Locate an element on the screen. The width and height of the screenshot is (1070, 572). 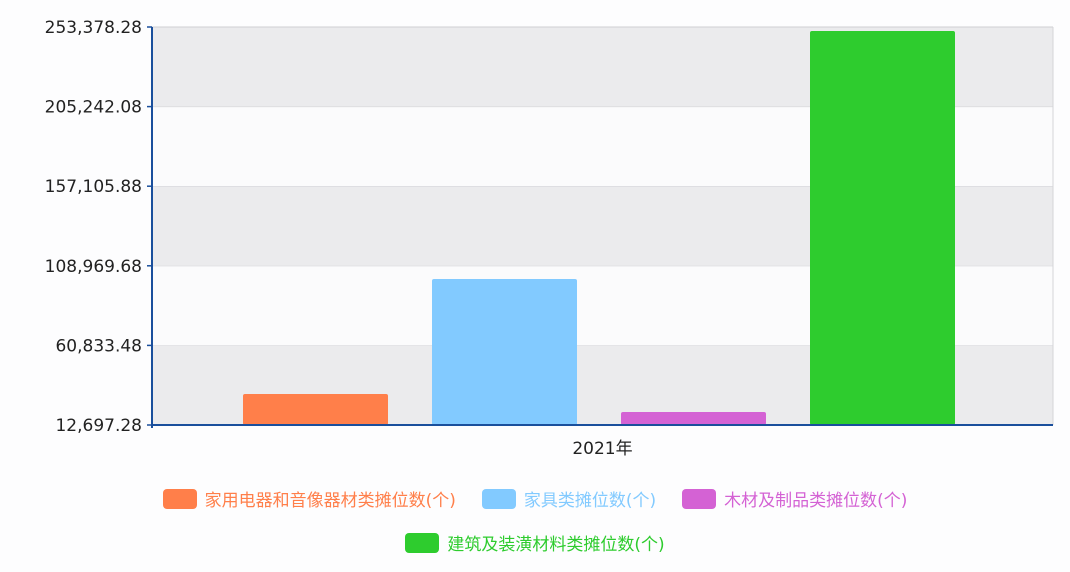
legend-item: 建筑及装潢材料类摊位数(个) is located at coordinates (535, 542).